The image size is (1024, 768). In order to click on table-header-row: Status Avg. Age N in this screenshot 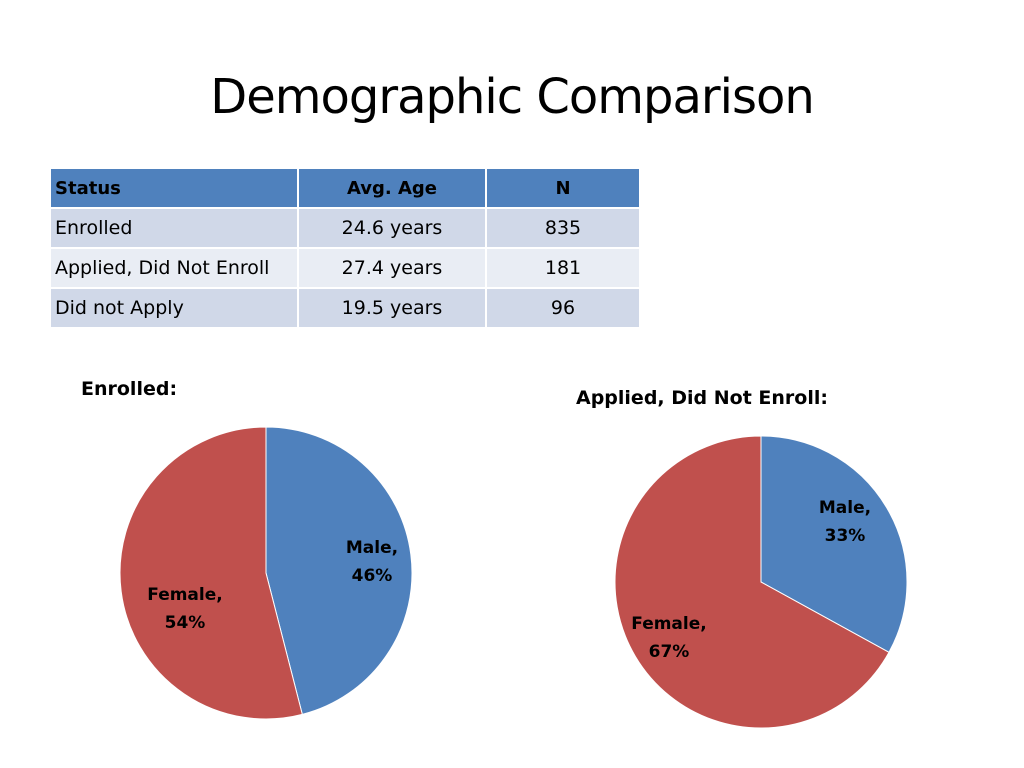, I will do `click(345, 188)`.